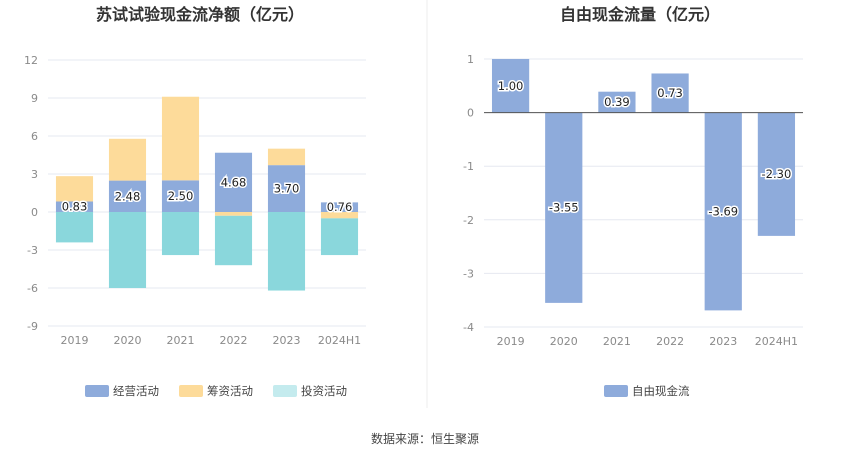  What do you see at coordinates (468, 166) in the screenshot?
I see `y-tick-label: -1` at bounding box center [468, 166].